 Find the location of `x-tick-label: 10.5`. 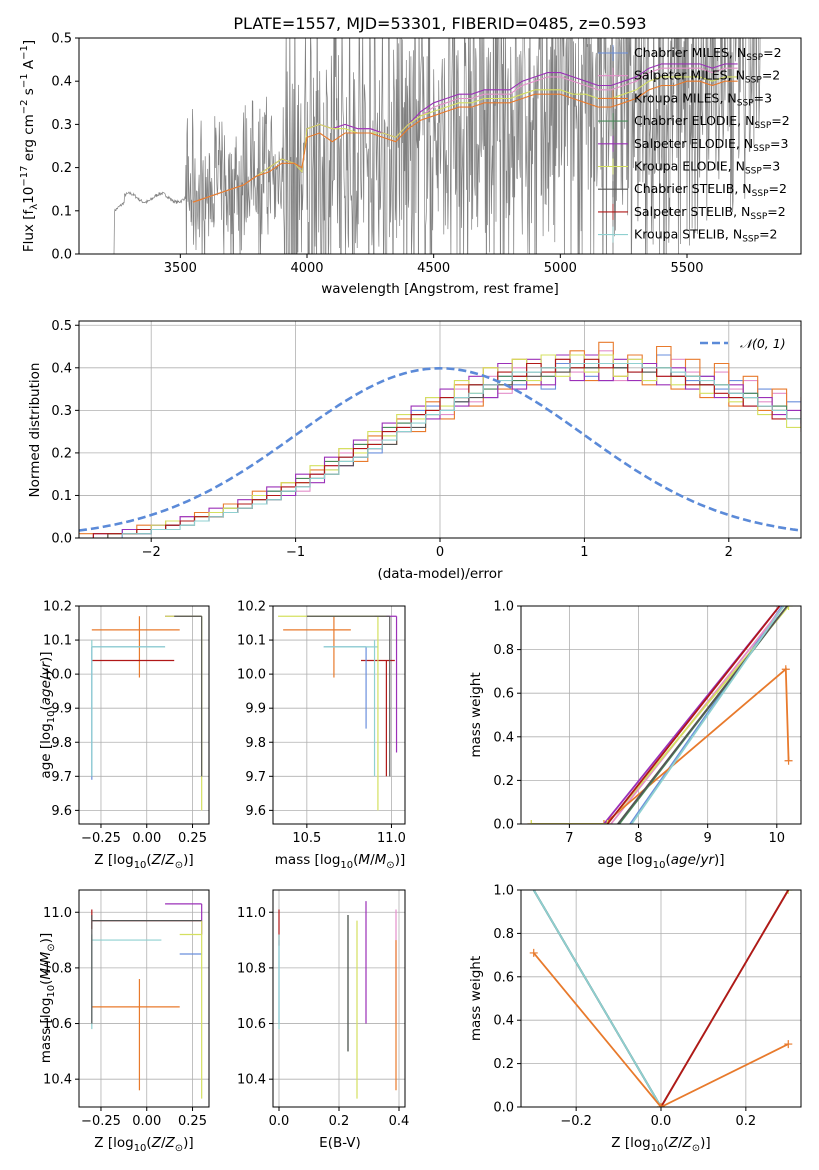

x-tick-label: 10.5 is located at coordinates (306, 838).